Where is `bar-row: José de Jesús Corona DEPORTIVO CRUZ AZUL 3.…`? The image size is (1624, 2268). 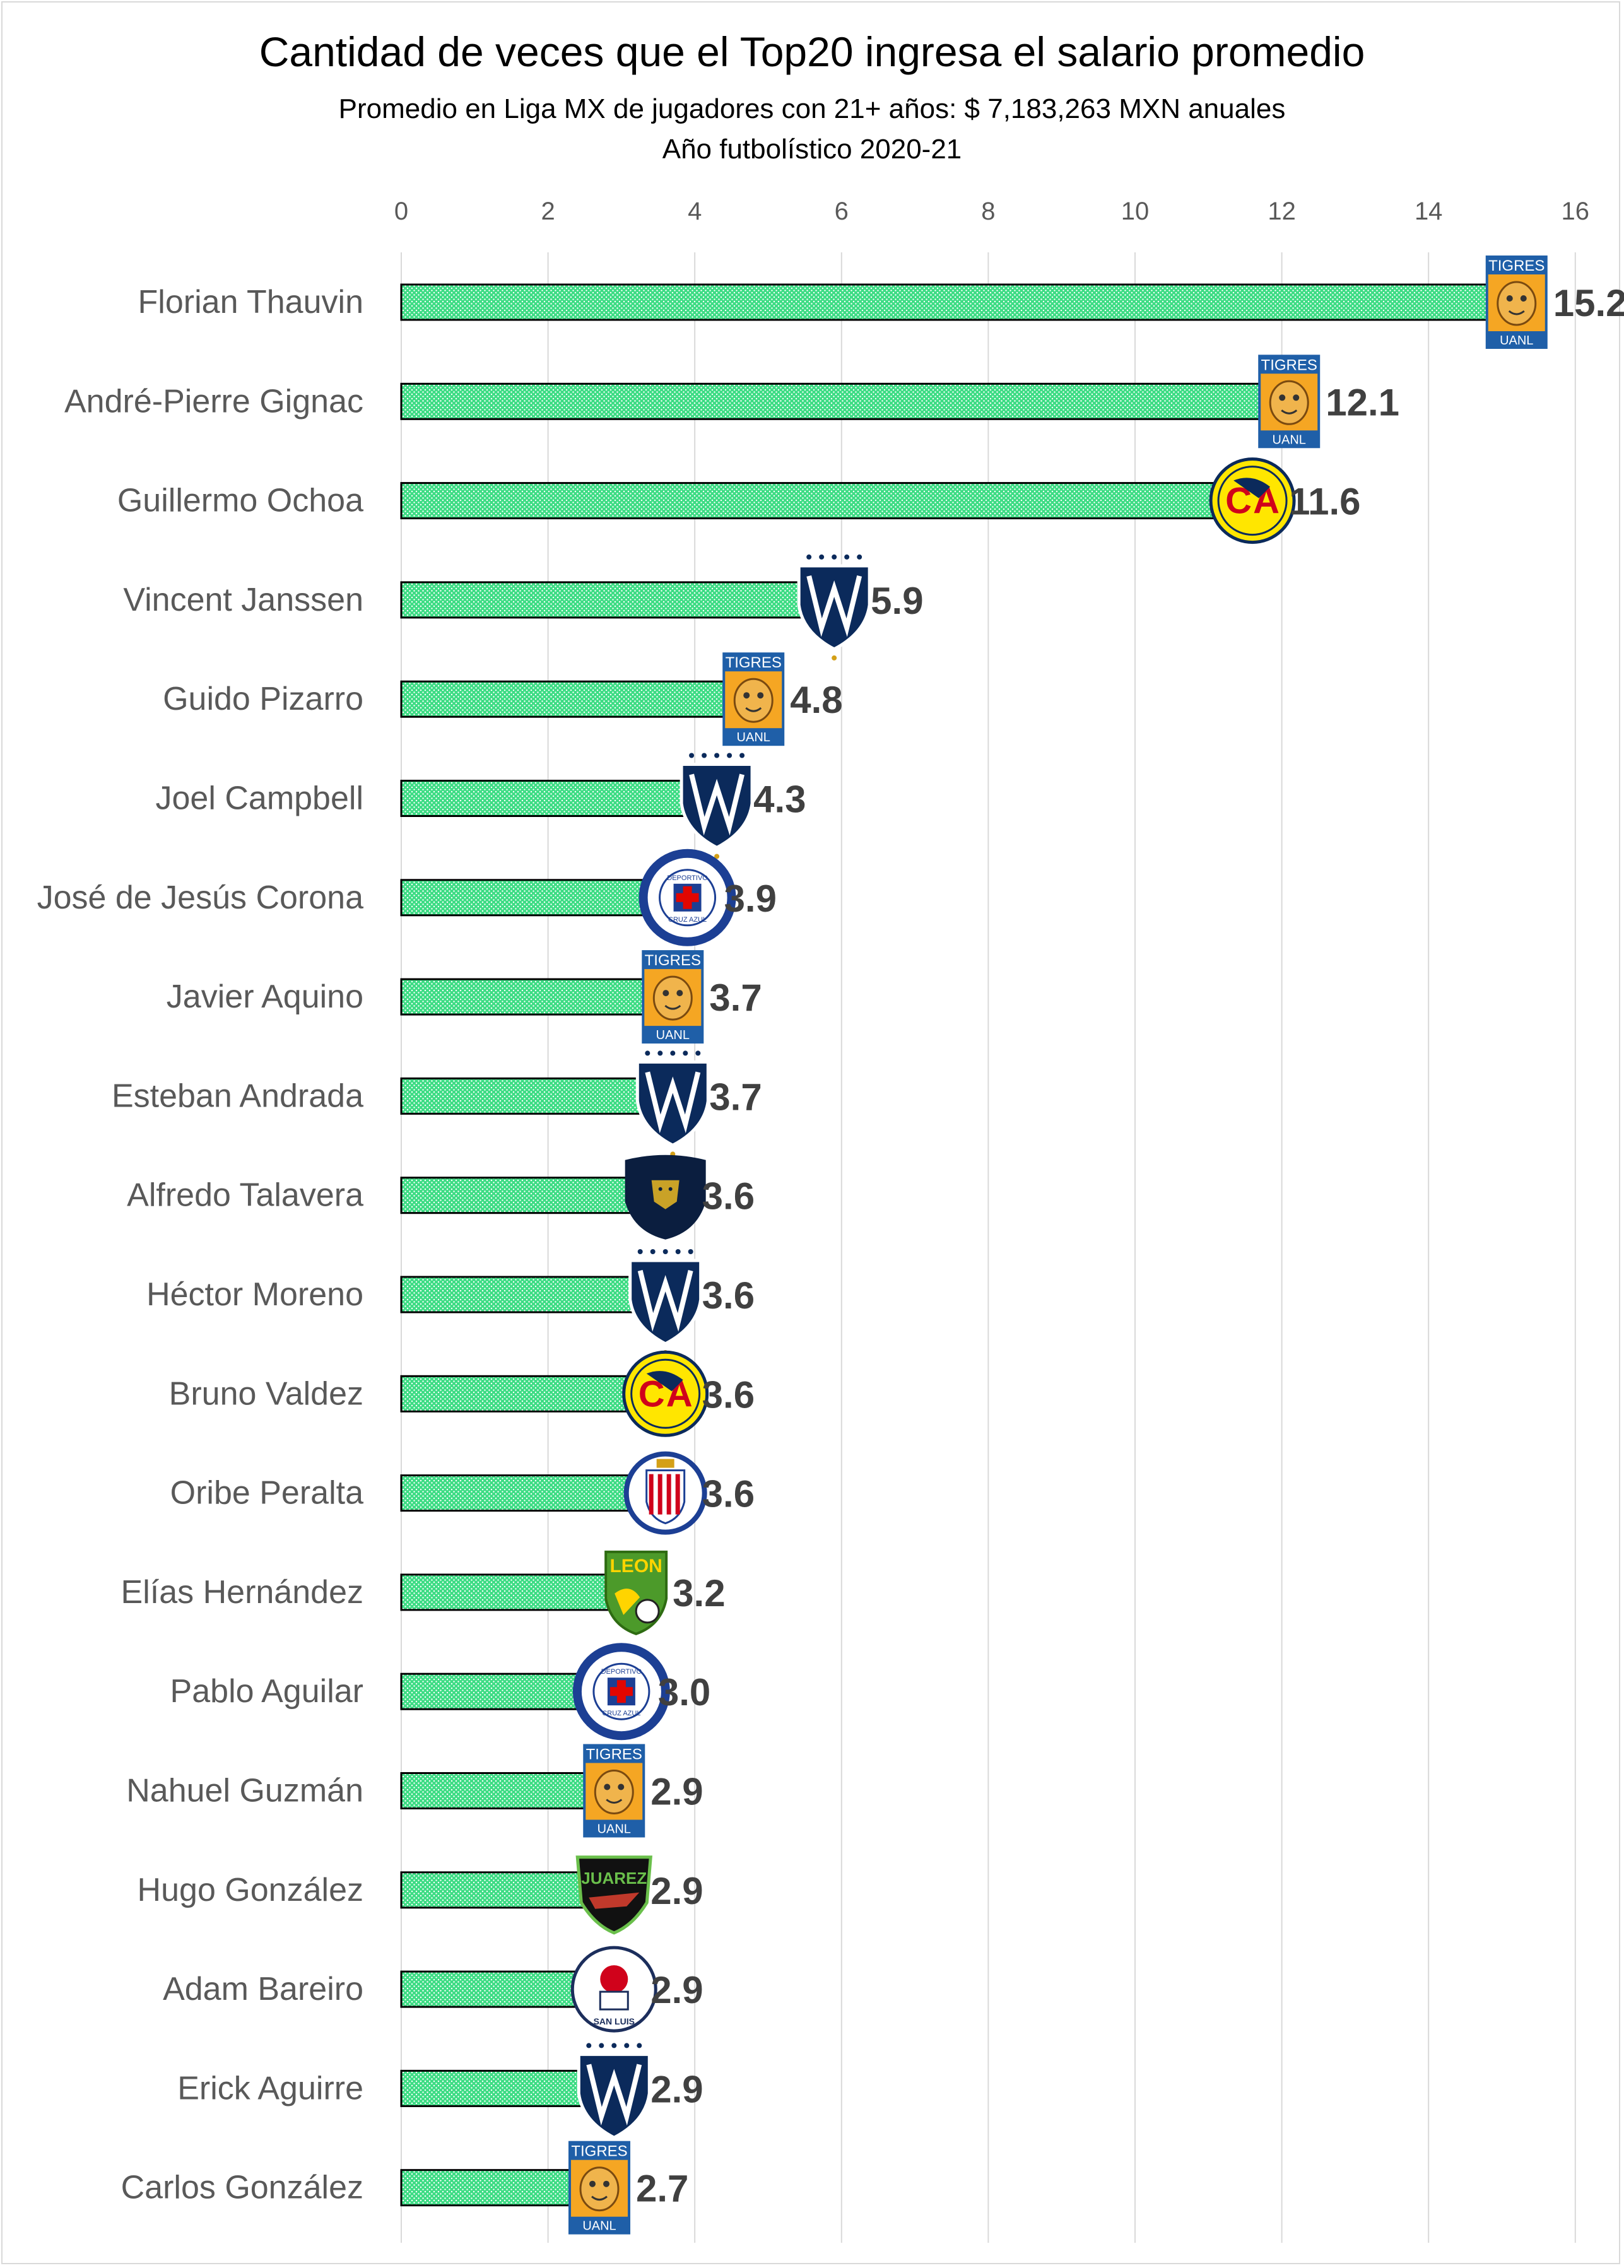
bar-row: José de Jesús Corona DEPORTIVO CRUZ AZUL 3.… is located at coordinates (407, 898).